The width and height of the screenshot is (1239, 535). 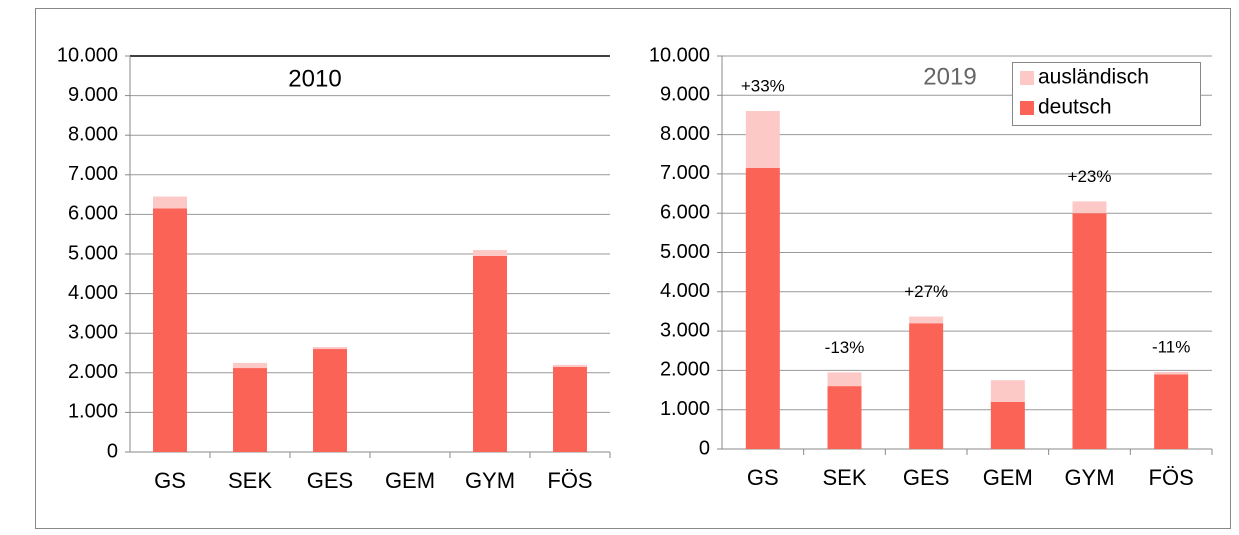 I want to click on chart-title: 2010, so click(x=314, y=78).